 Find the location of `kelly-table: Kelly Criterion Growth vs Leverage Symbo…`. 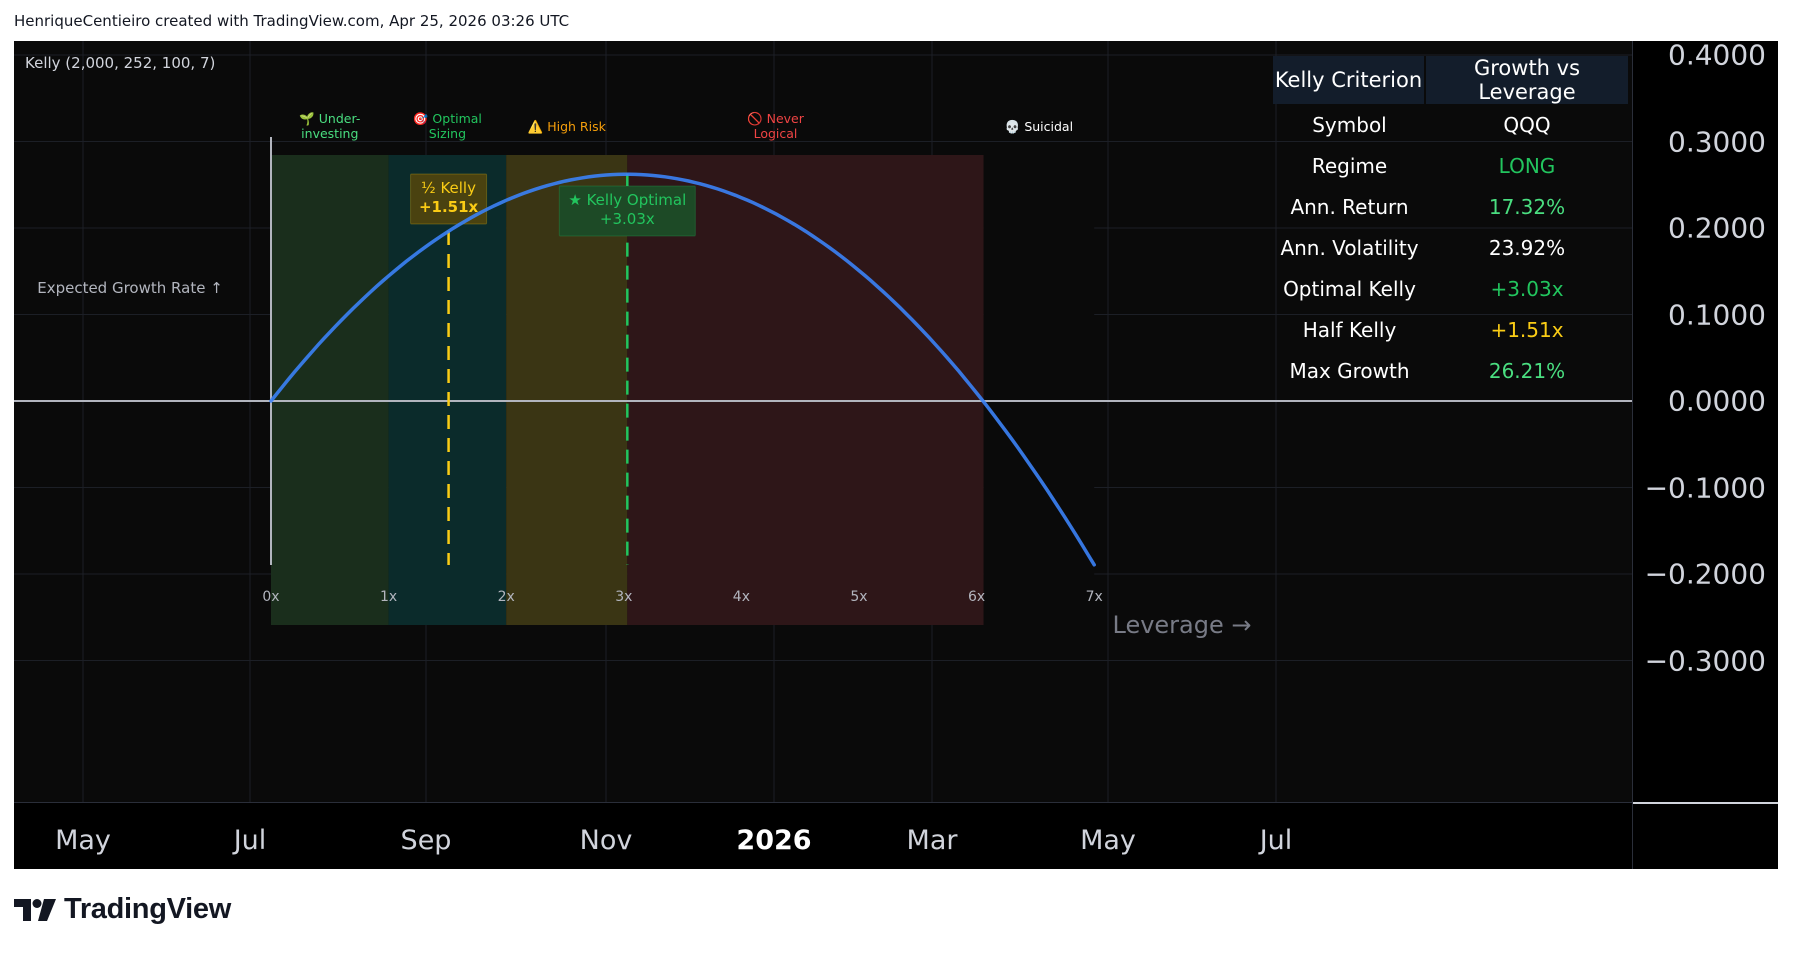

kelly-table: Kelly Criterion Growth vs Leverage Symbo… is located at coordinates (1450, 223).